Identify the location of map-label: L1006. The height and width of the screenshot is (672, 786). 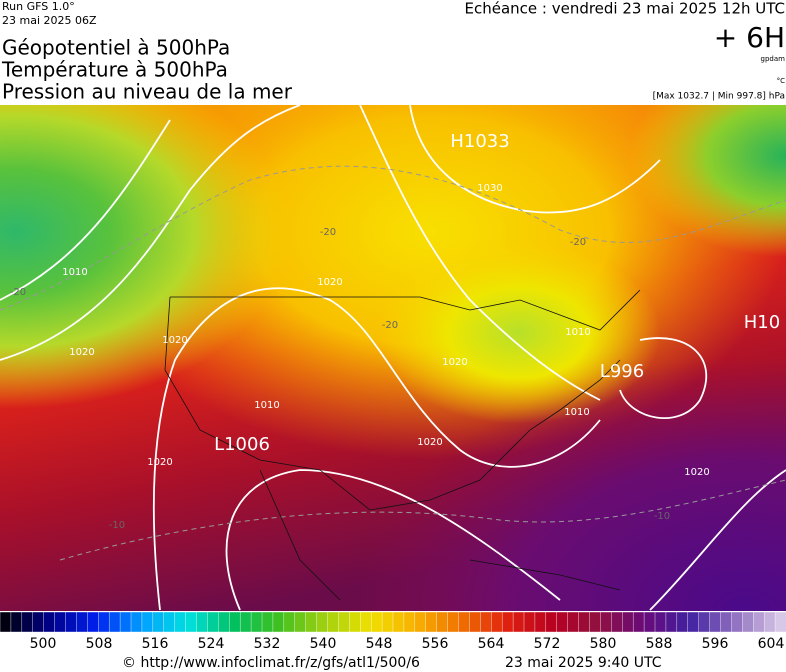
(242, 444).